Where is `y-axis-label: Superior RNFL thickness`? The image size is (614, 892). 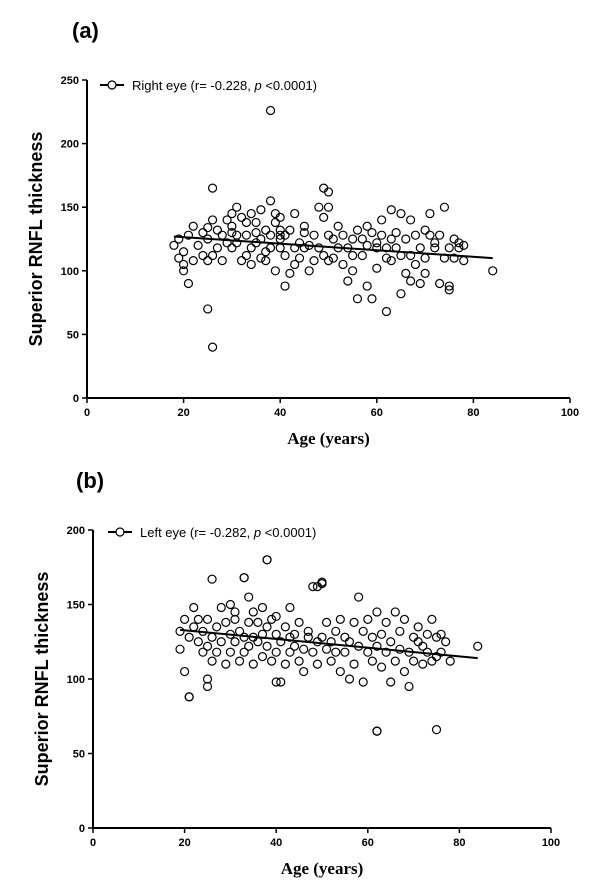 y-axis-label: Superior RNFL thickness is located at coordinates (36, 239).